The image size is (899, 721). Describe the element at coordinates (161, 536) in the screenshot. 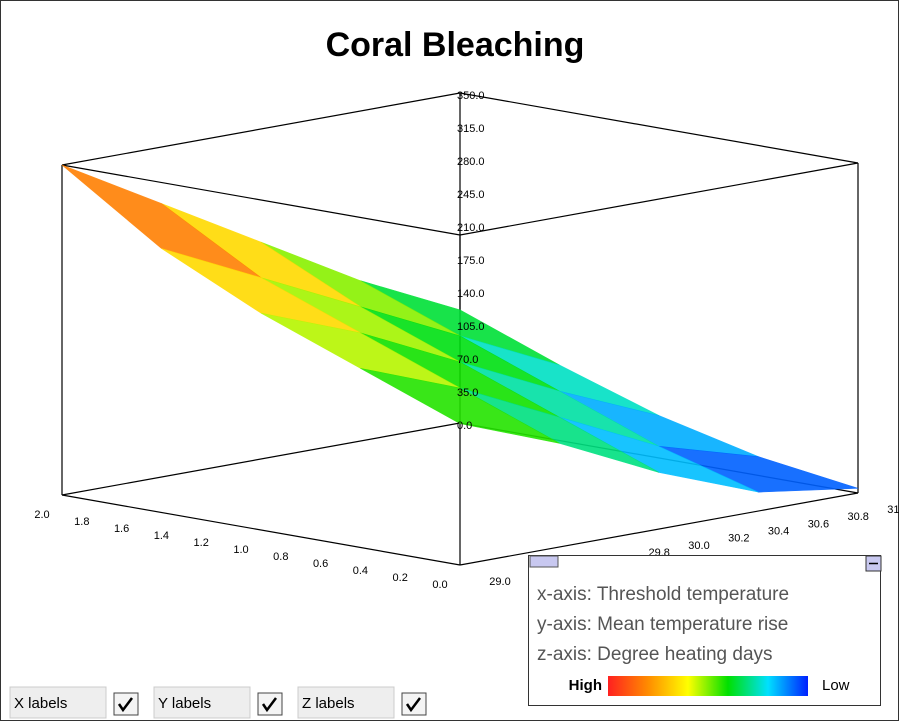

I see `y-tick-label: 1.4` at that location.